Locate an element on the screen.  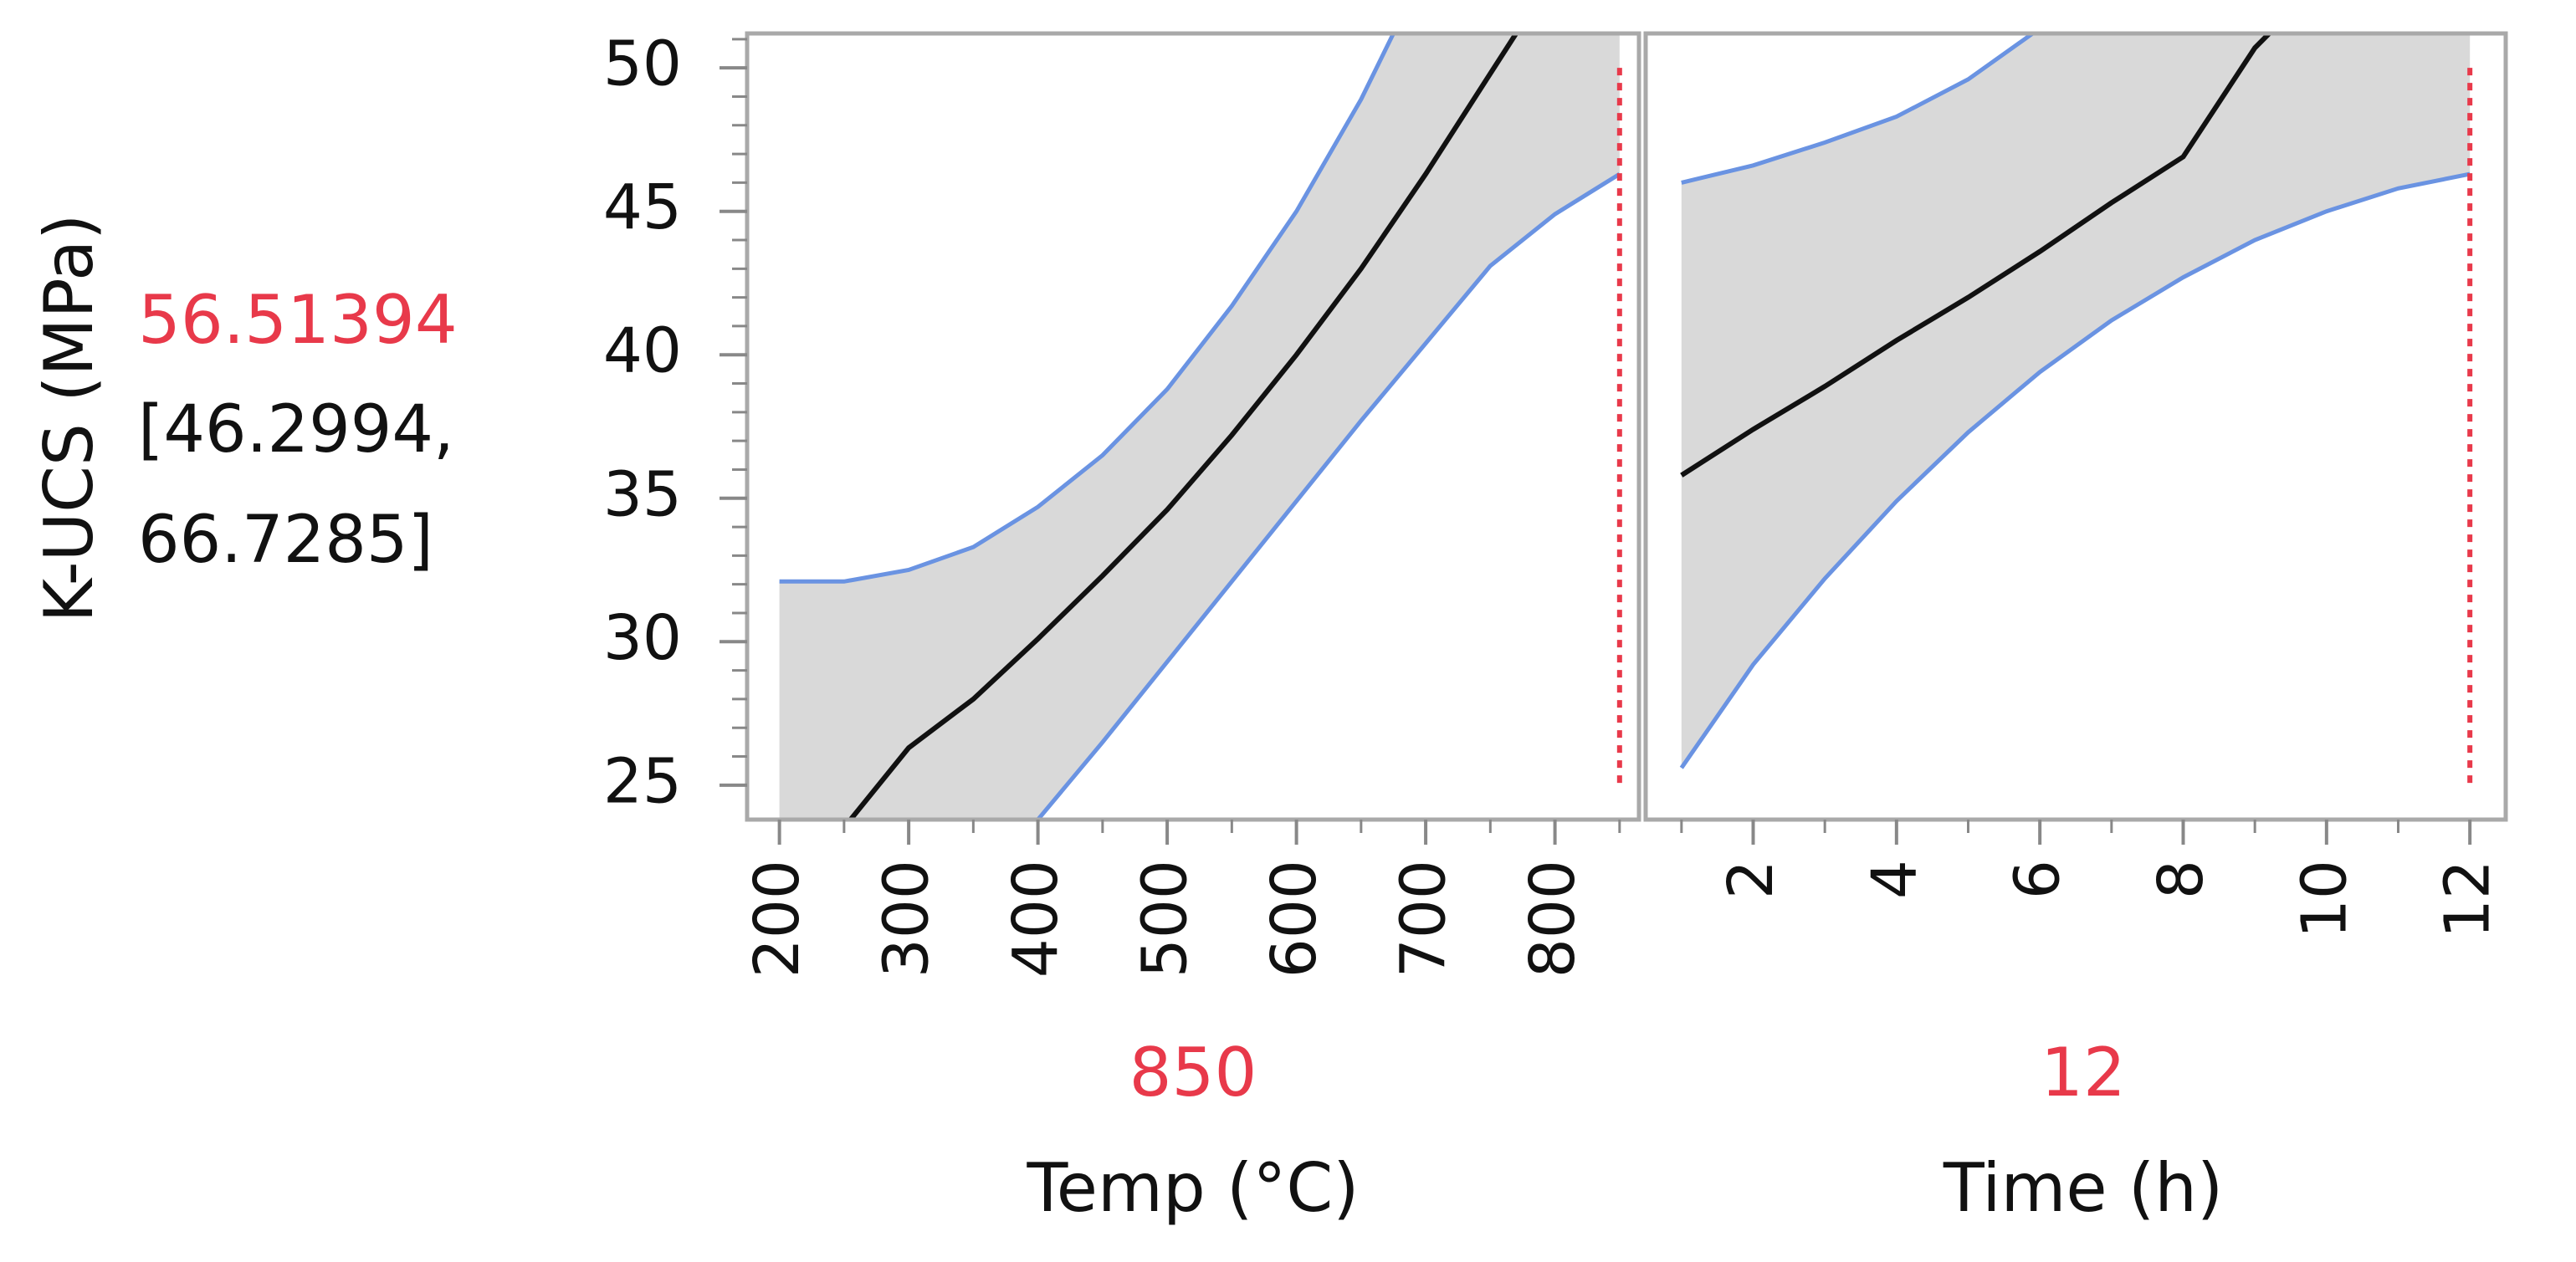
y-tick-label: 45 is located at coordinates (643, 207).